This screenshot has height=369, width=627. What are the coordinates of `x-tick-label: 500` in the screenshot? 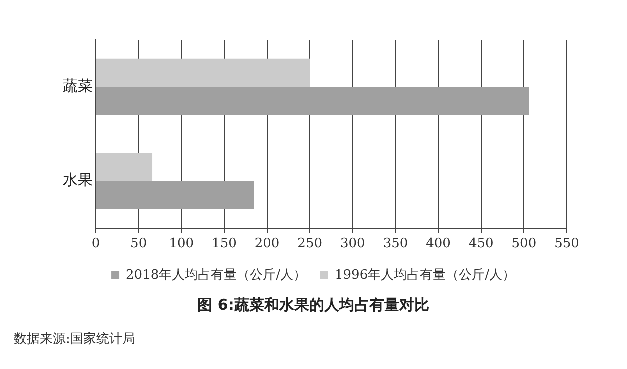 It's located at (524, 244).